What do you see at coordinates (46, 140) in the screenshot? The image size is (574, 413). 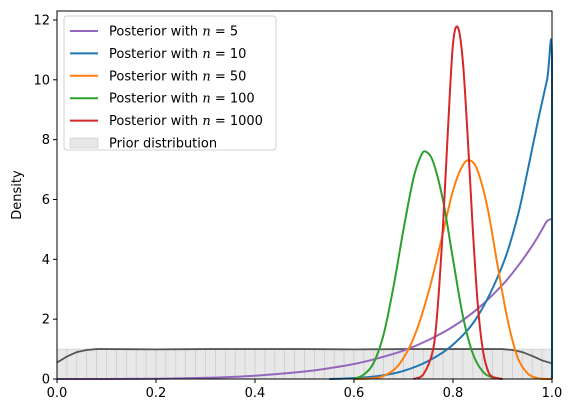 I see `y-tick-label: 8` at bounding box center [46, 140].